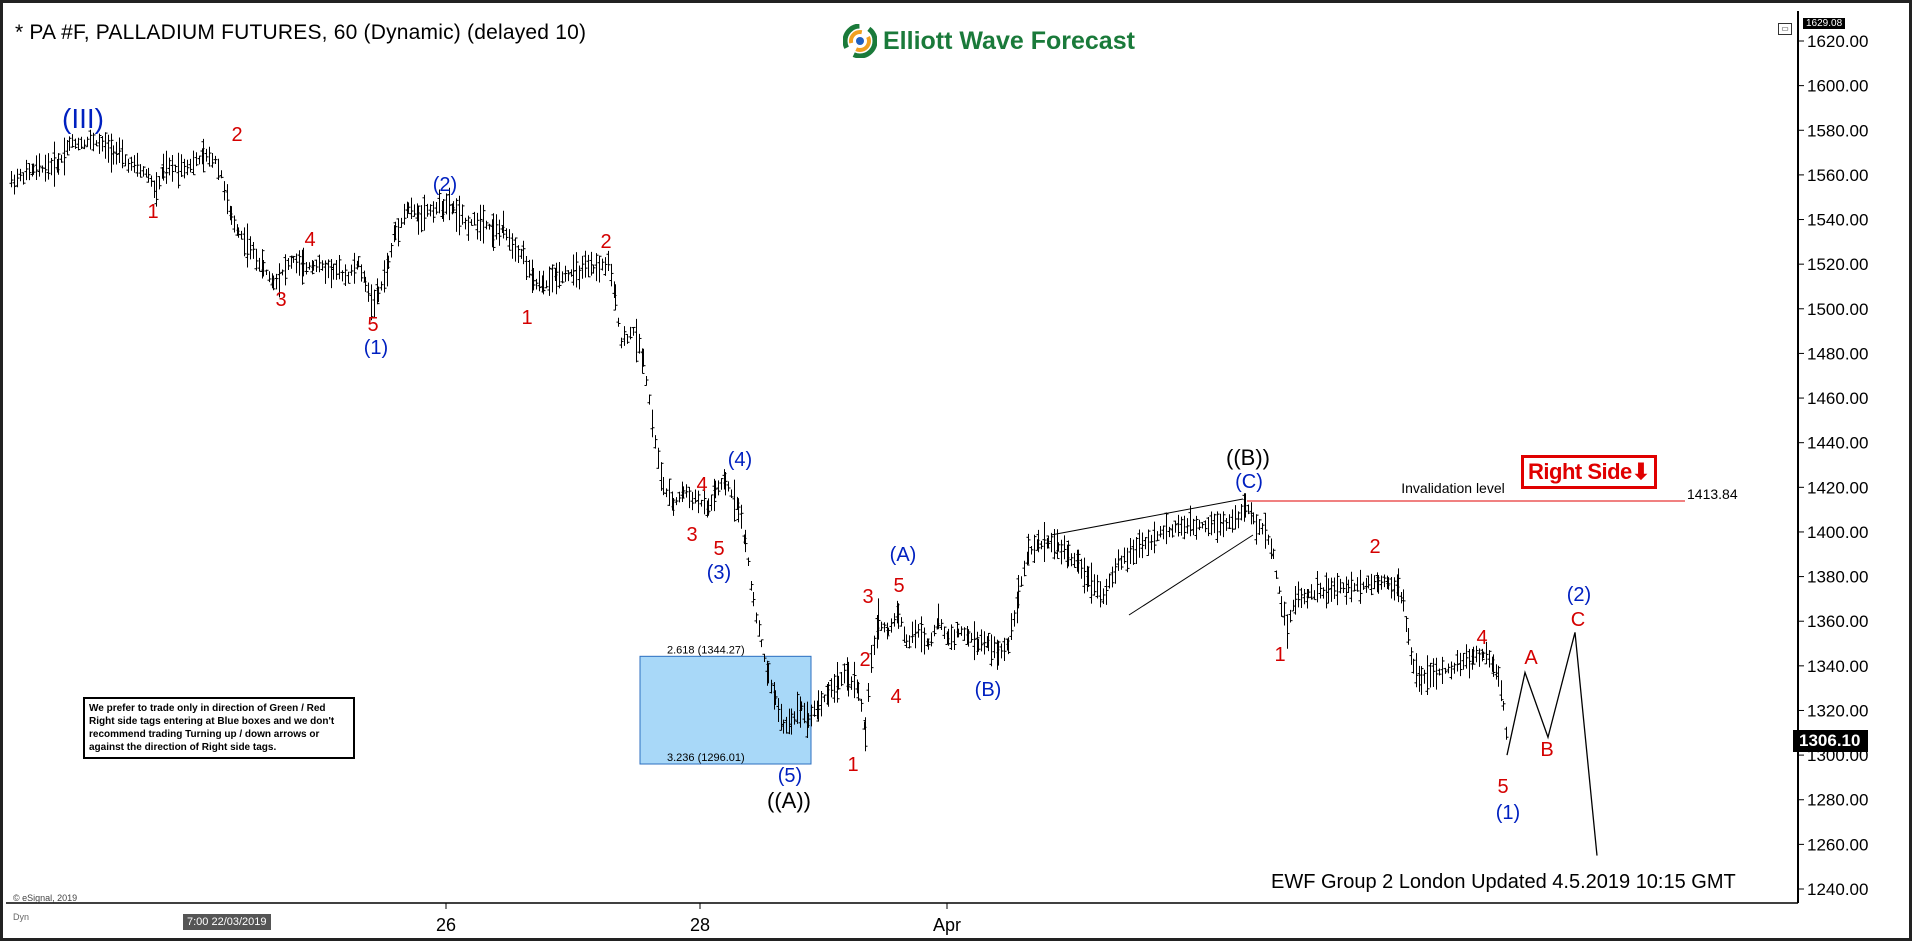 The width and height of the screenshot is (1912, 944). I want to click on y-tick-label: 1620.00, so click(1837, 41).